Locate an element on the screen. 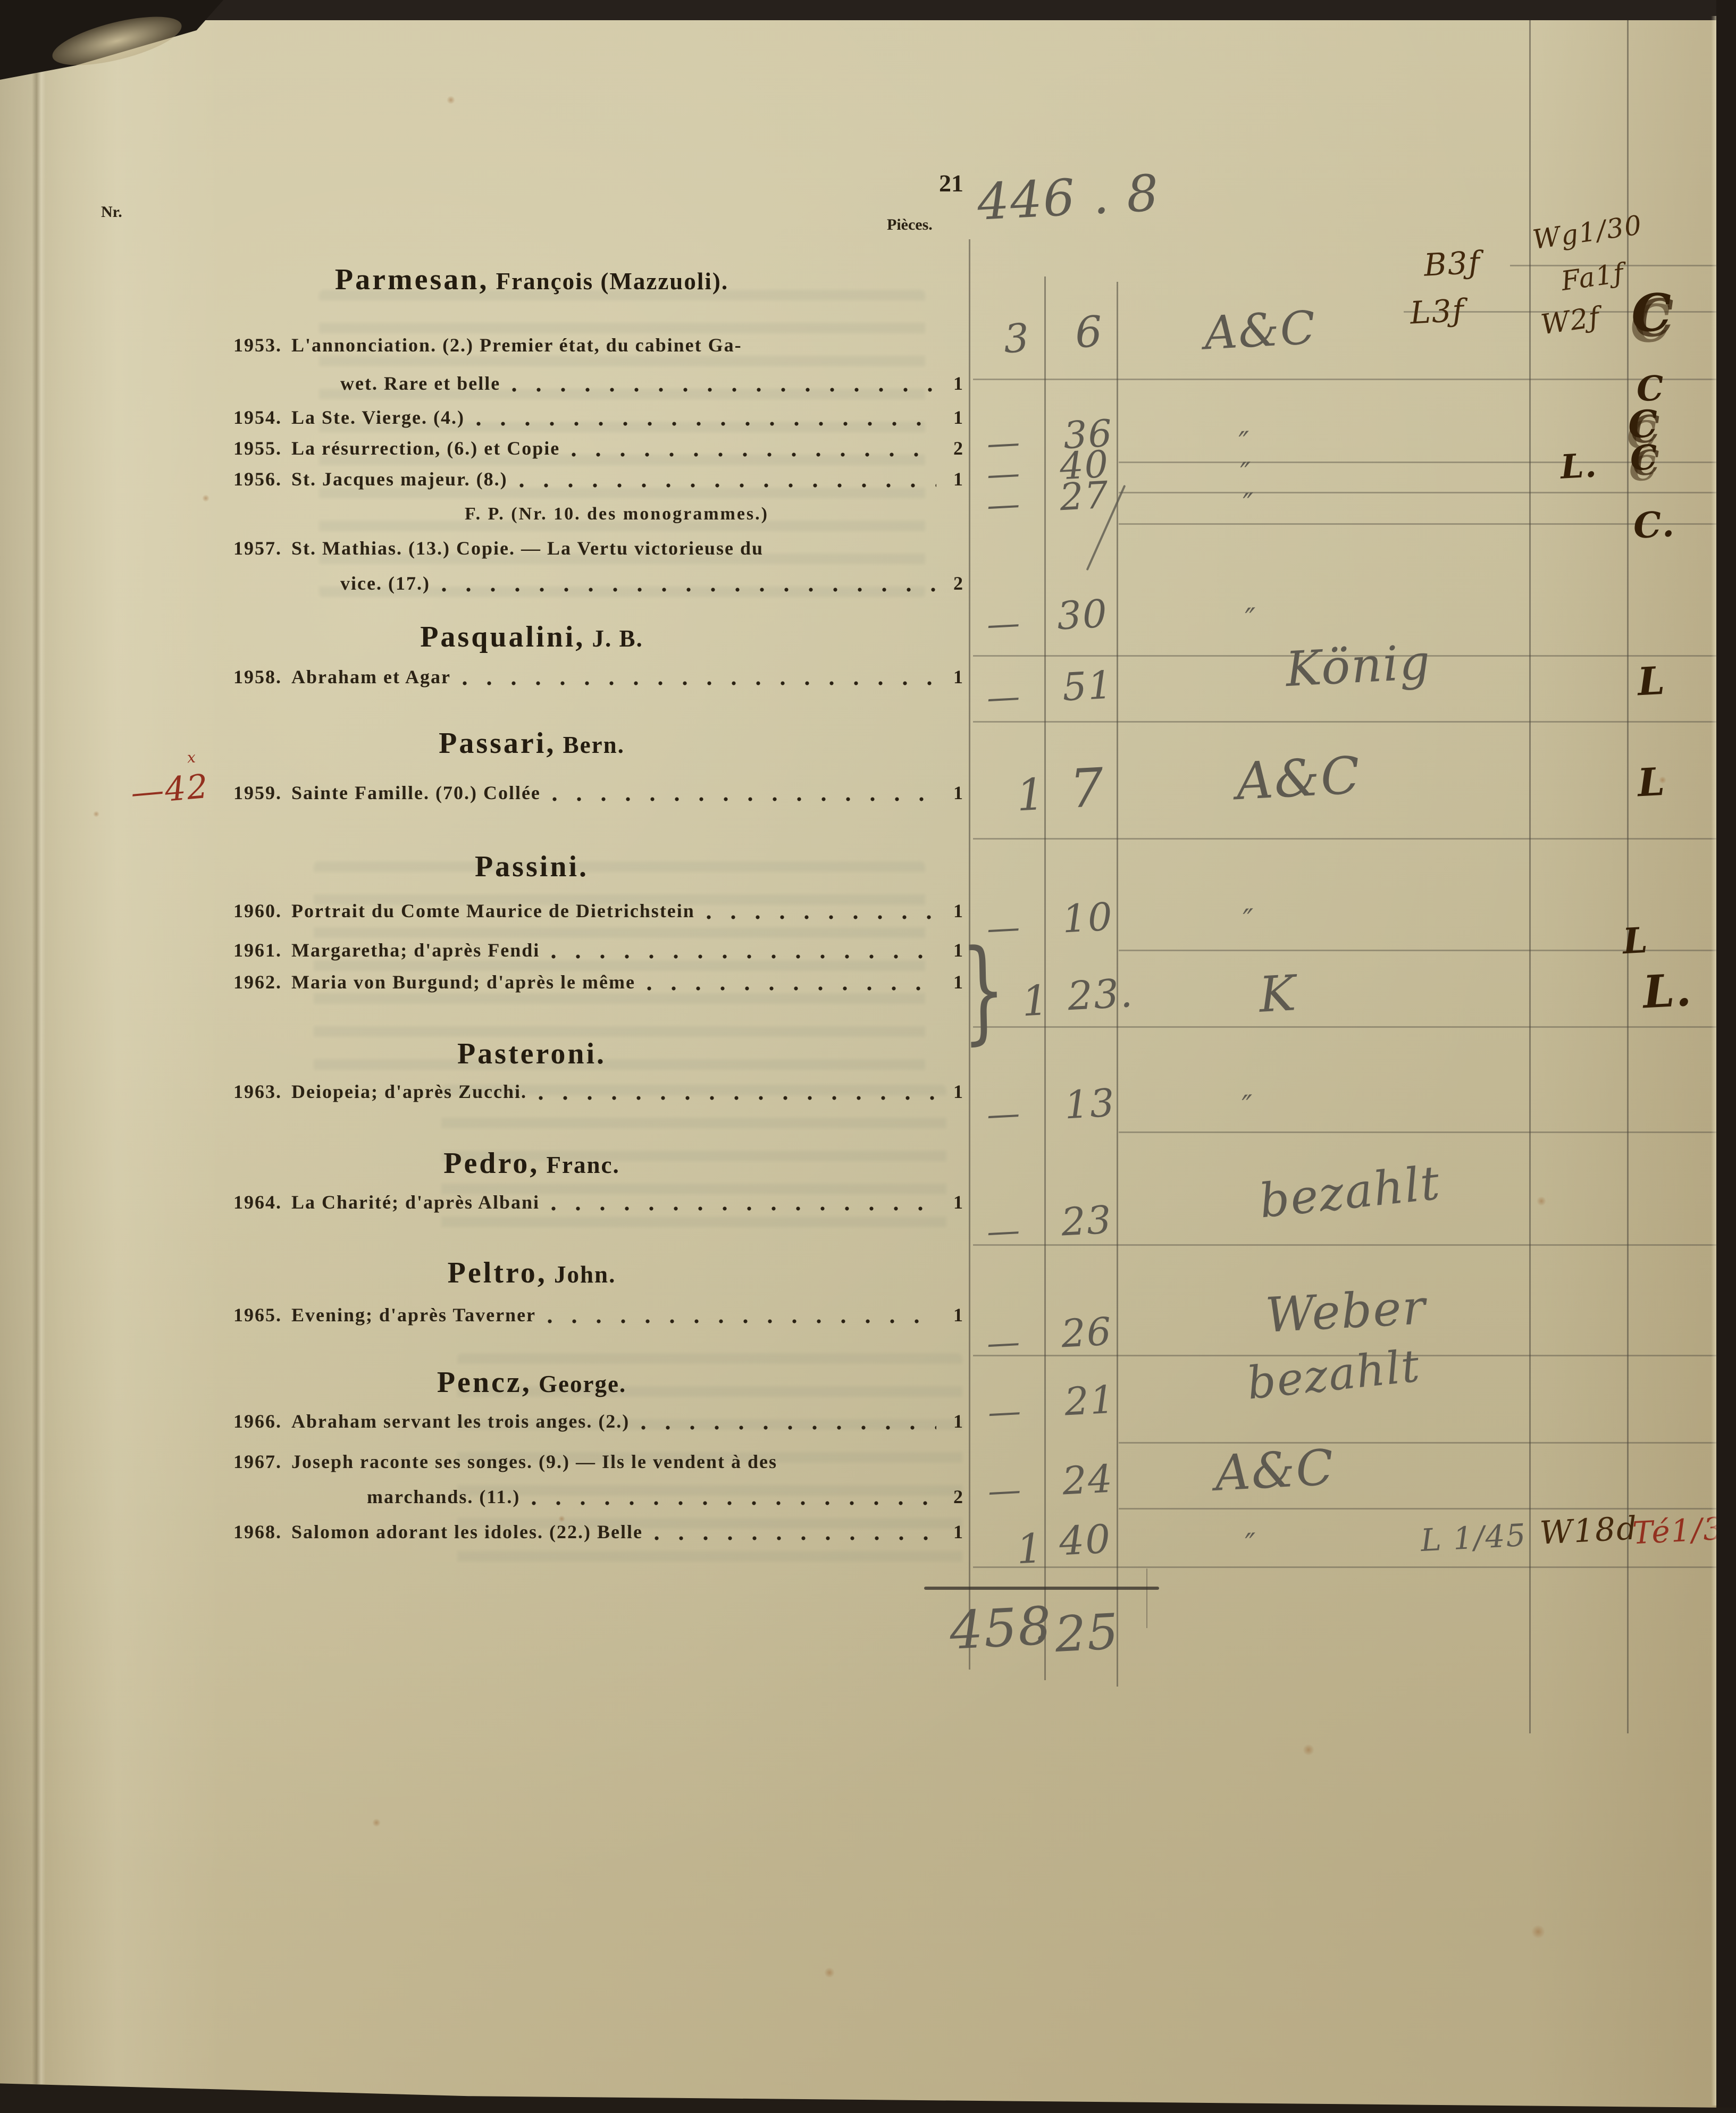  carry-total-handwritten: 446 . 8 is located at coordinates (1068, 198).